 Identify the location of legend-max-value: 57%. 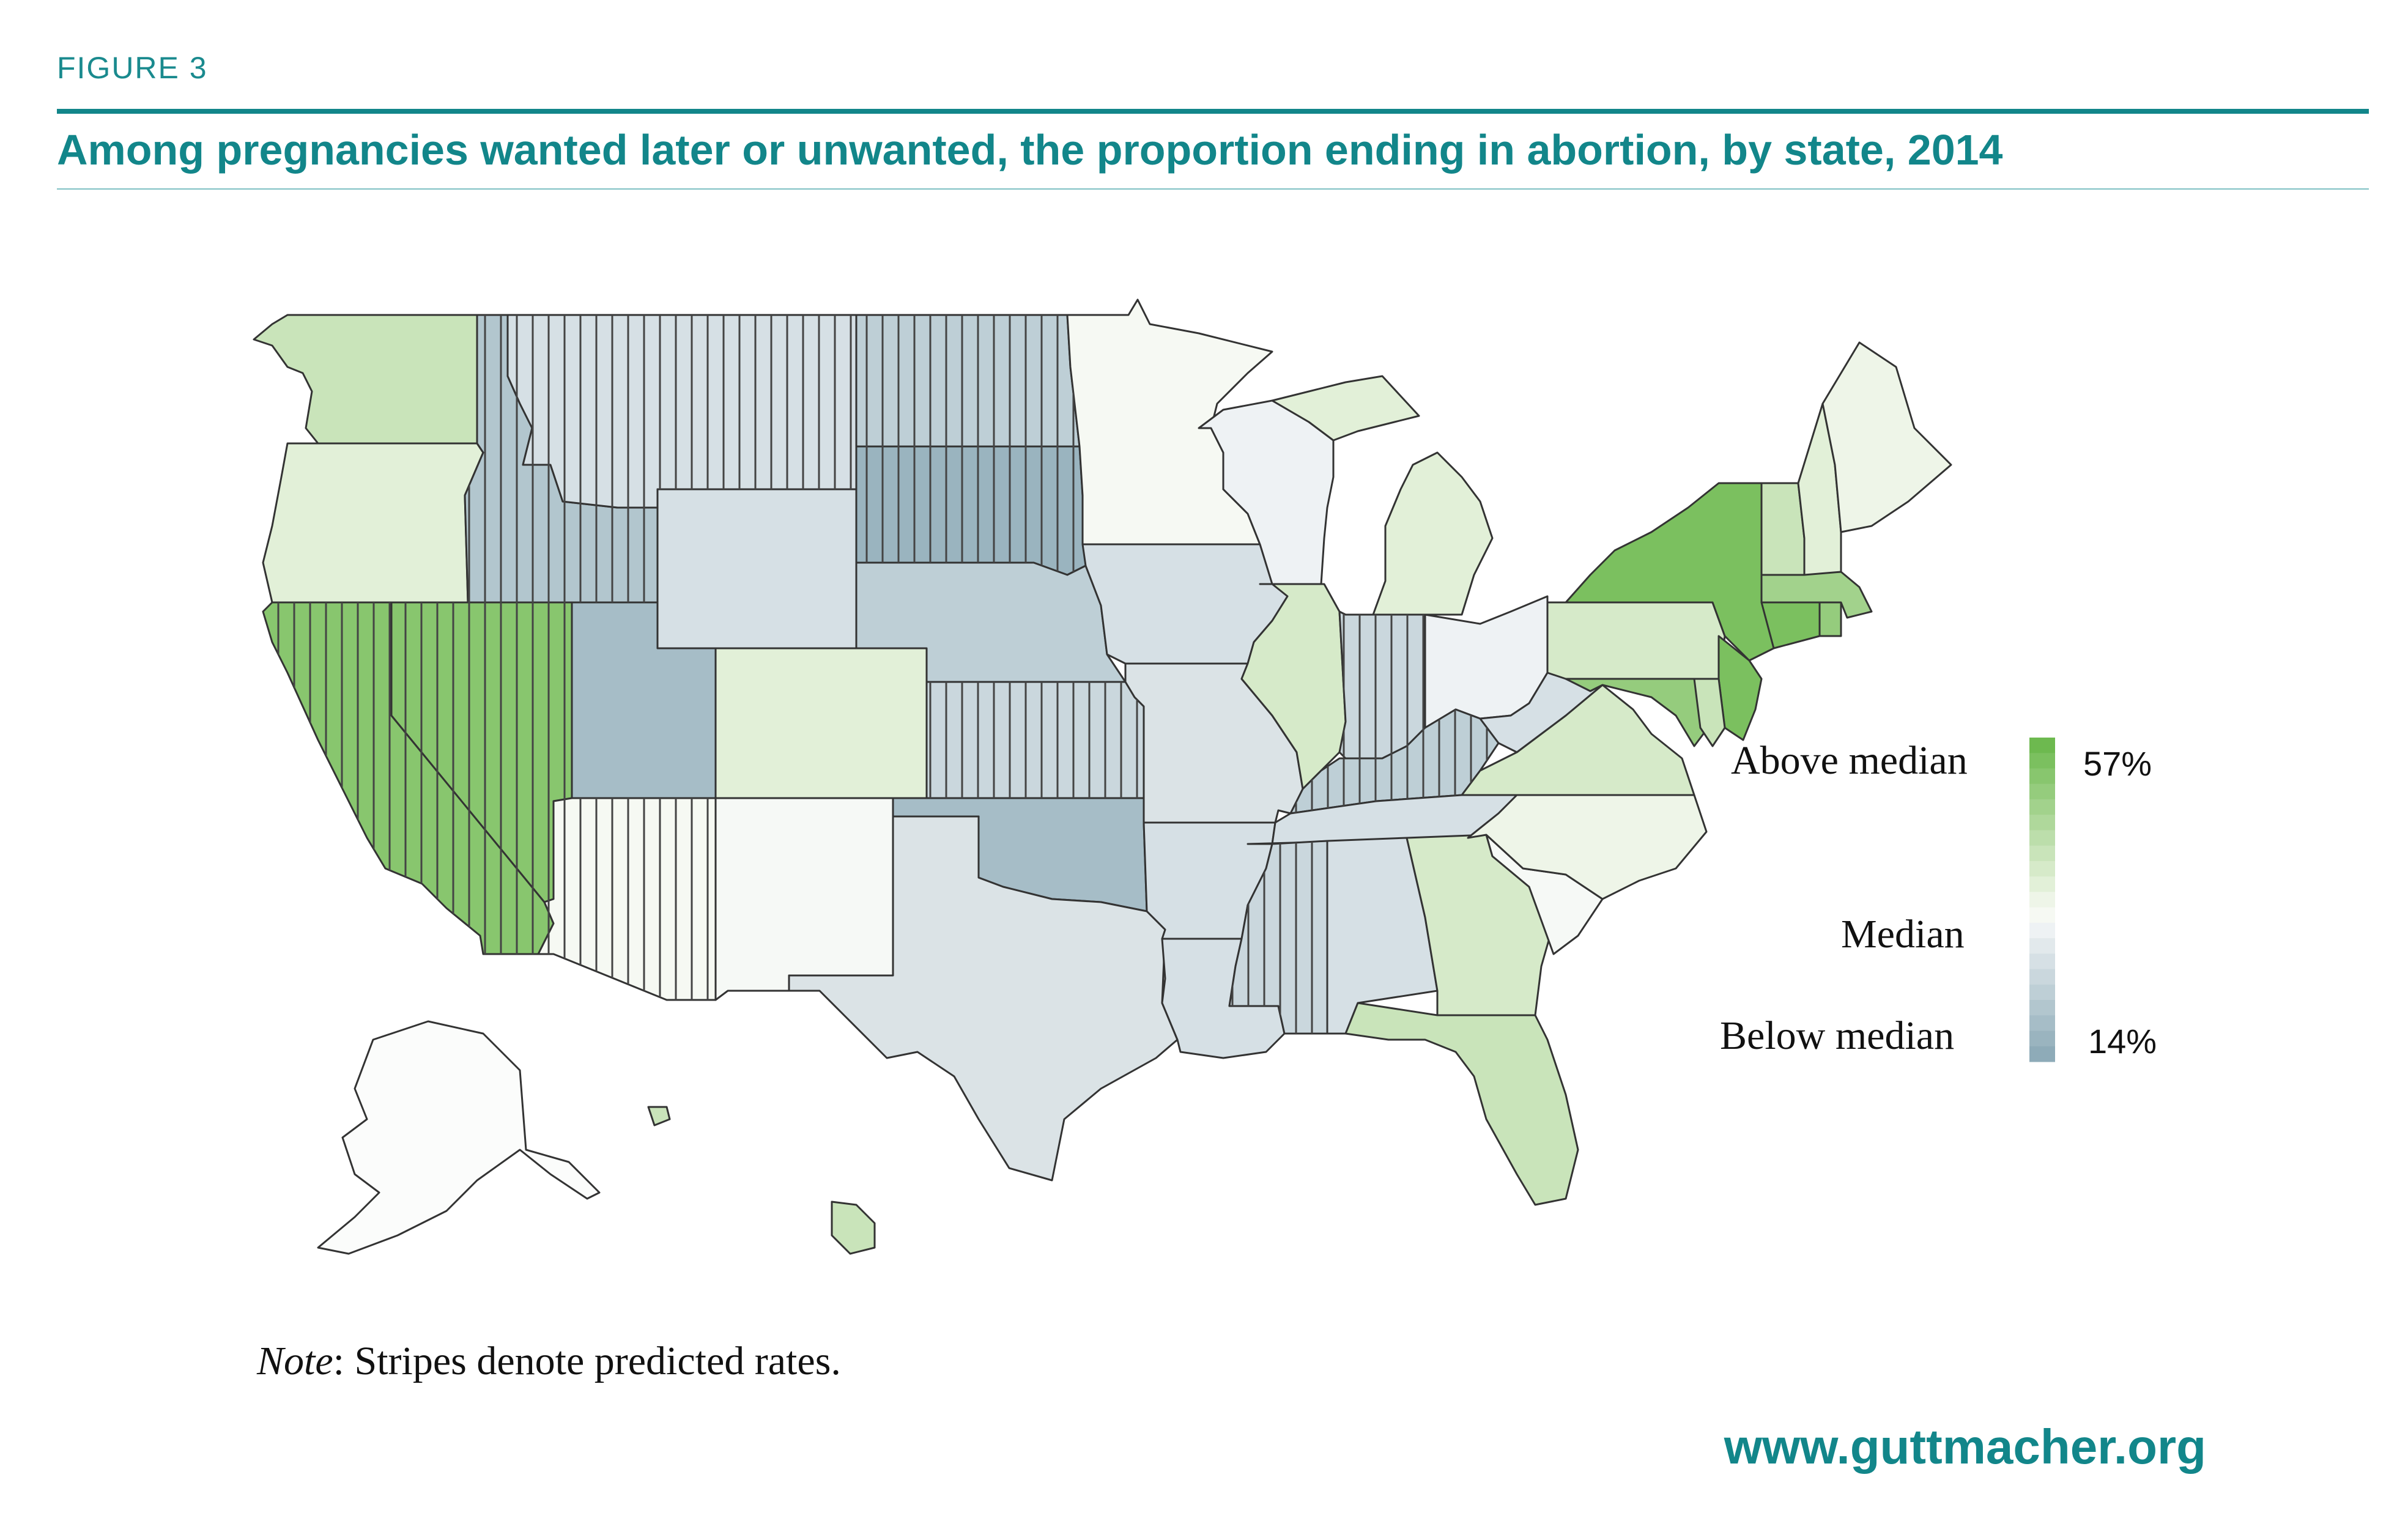
(2117, 763).